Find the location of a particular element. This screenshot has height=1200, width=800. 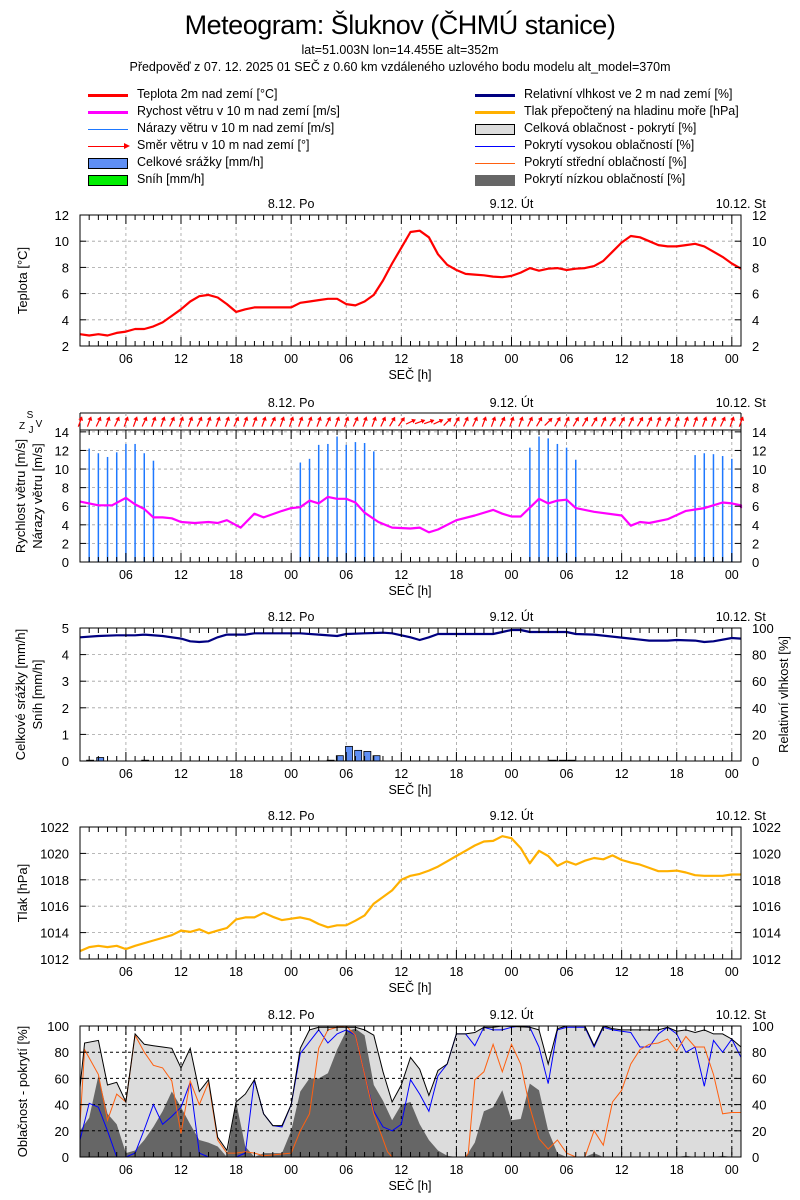

y-right-tick-label: 4 is located at coordinates (755, 525).